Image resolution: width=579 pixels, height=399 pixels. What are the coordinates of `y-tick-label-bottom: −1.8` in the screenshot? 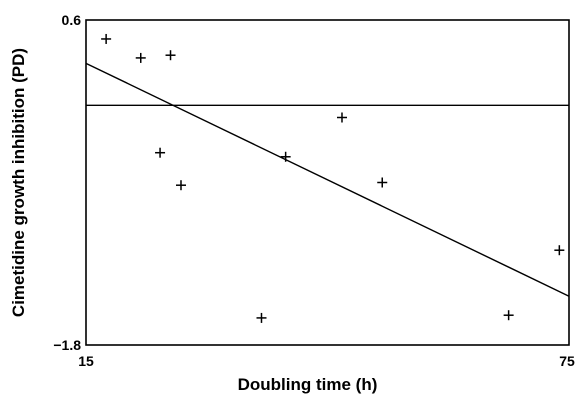 It's located at (67, 345).